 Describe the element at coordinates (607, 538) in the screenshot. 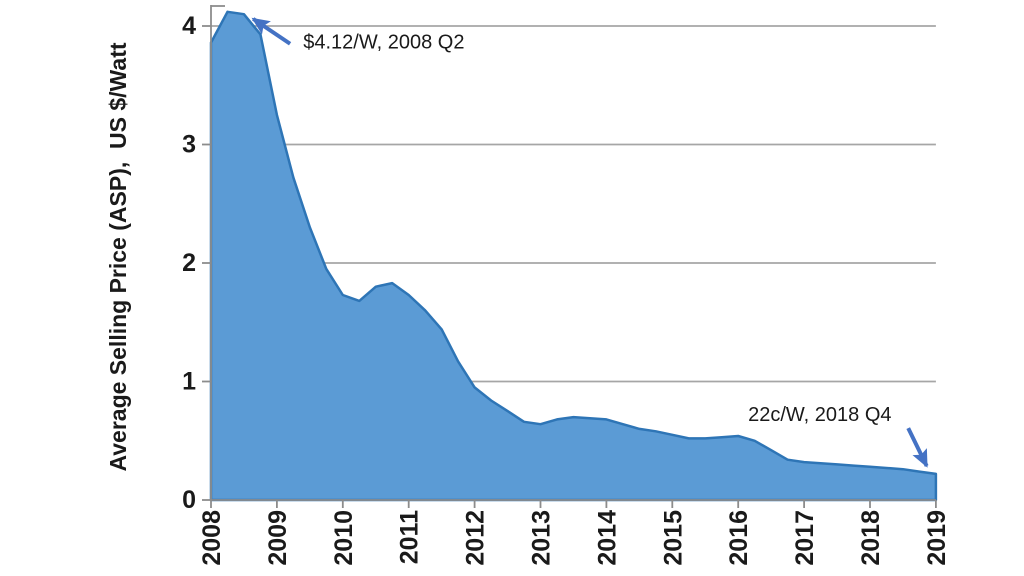

I see `x-tick-label-2014: 2014` at that location.